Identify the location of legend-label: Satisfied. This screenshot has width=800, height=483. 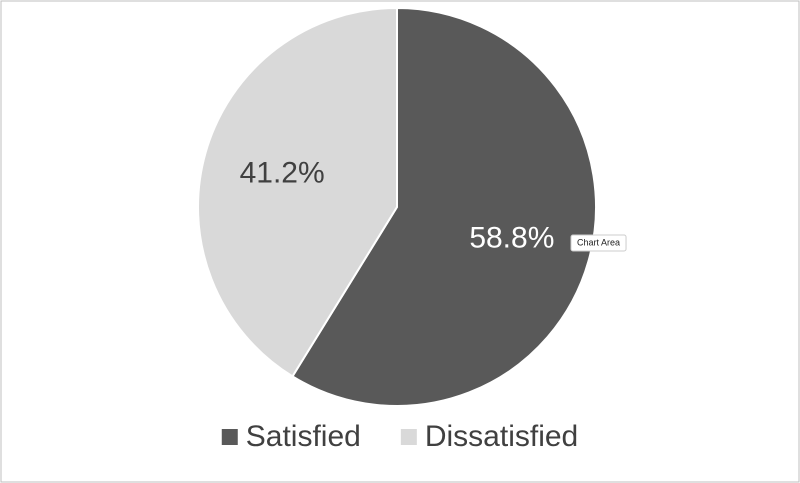
(303, 436).